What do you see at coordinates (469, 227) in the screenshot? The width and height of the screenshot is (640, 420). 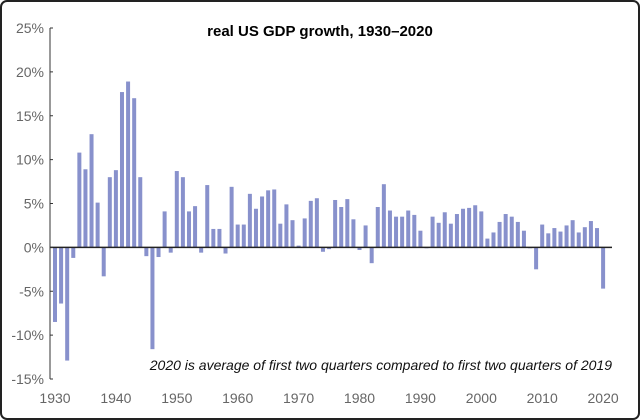 I see `bar-1998` at bounding box center [469, 227].